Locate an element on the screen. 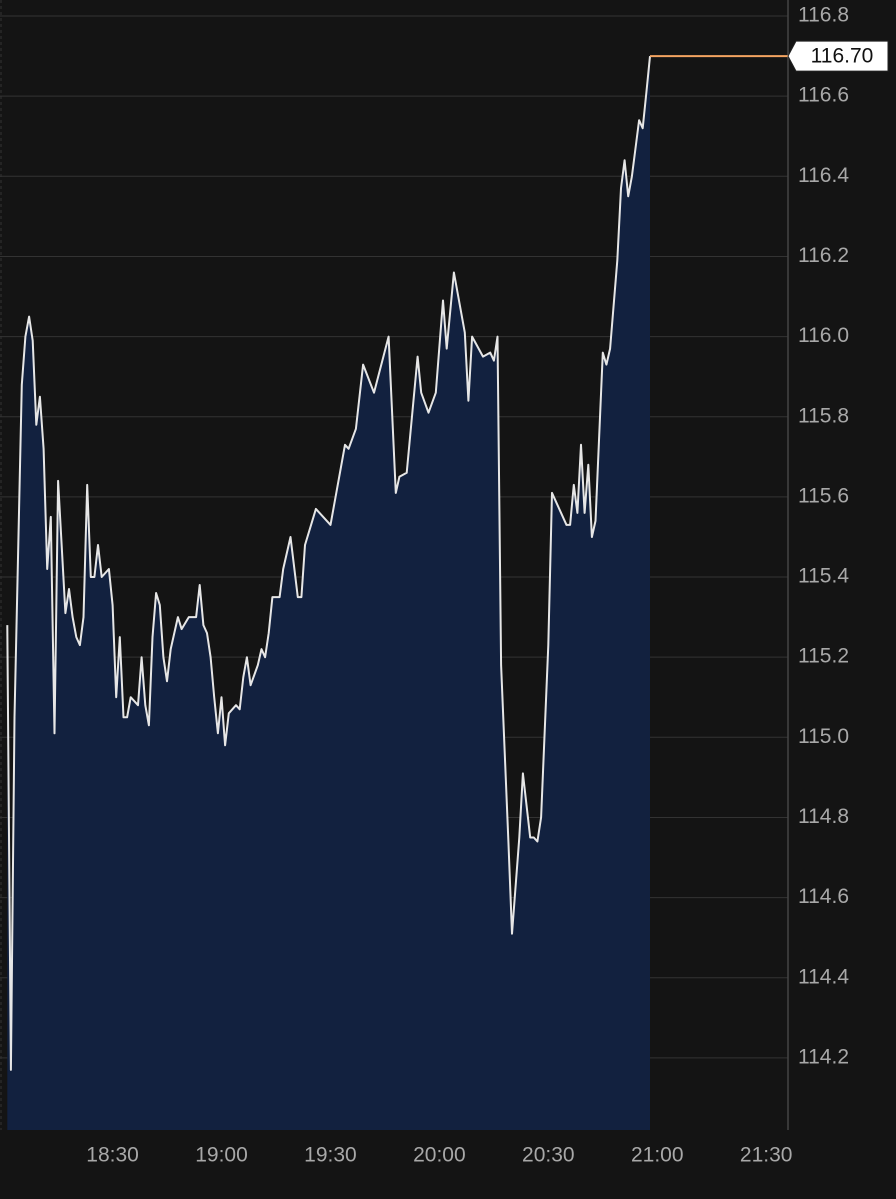 This screenshot has height=1199, width=896. y-tick-label: 116.6 is located at coordinates (823, 95).